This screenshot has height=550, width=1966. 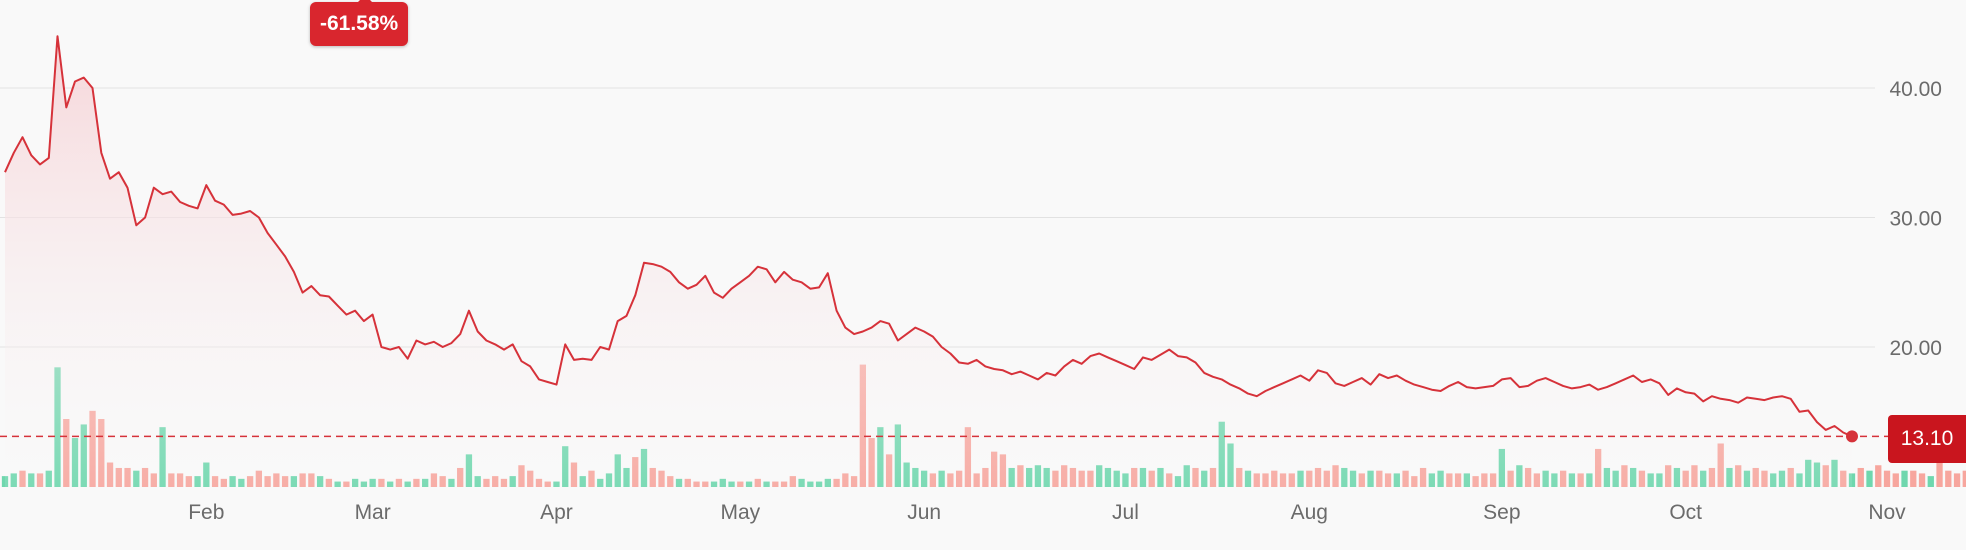 What do you see at coordinates (1309, 512) in the screenshot?
I see `x-tick-label: Aug` at bounding box center [1309, 512].